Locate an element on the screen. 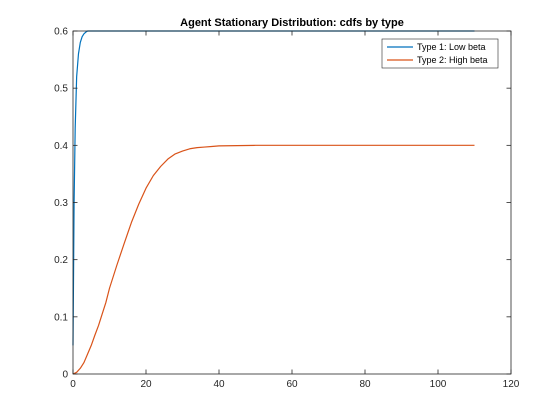 The width and height of the screenshot is (560, 420). x-tick-label: 80 is located at coordinates (365, 384).